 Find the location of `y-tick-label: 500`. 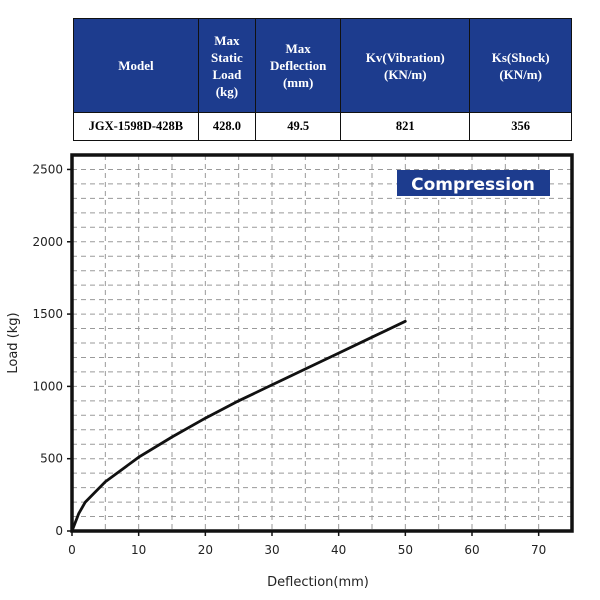

y-tick-label: 500 is located at coordinates (51, 459).